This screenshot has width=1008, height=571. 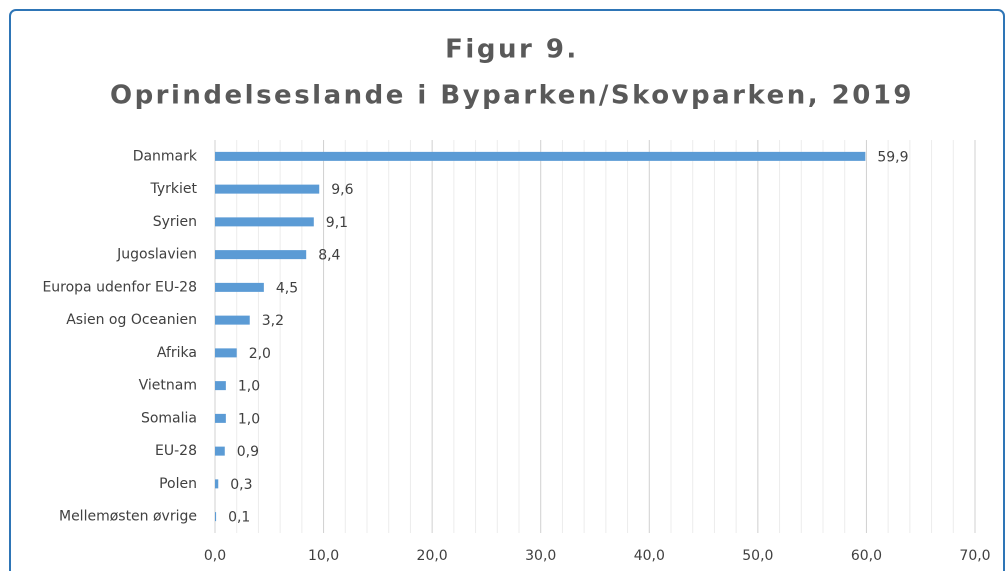 I want to click on x-tick-label: 0,0, so click(x=215, y=556).